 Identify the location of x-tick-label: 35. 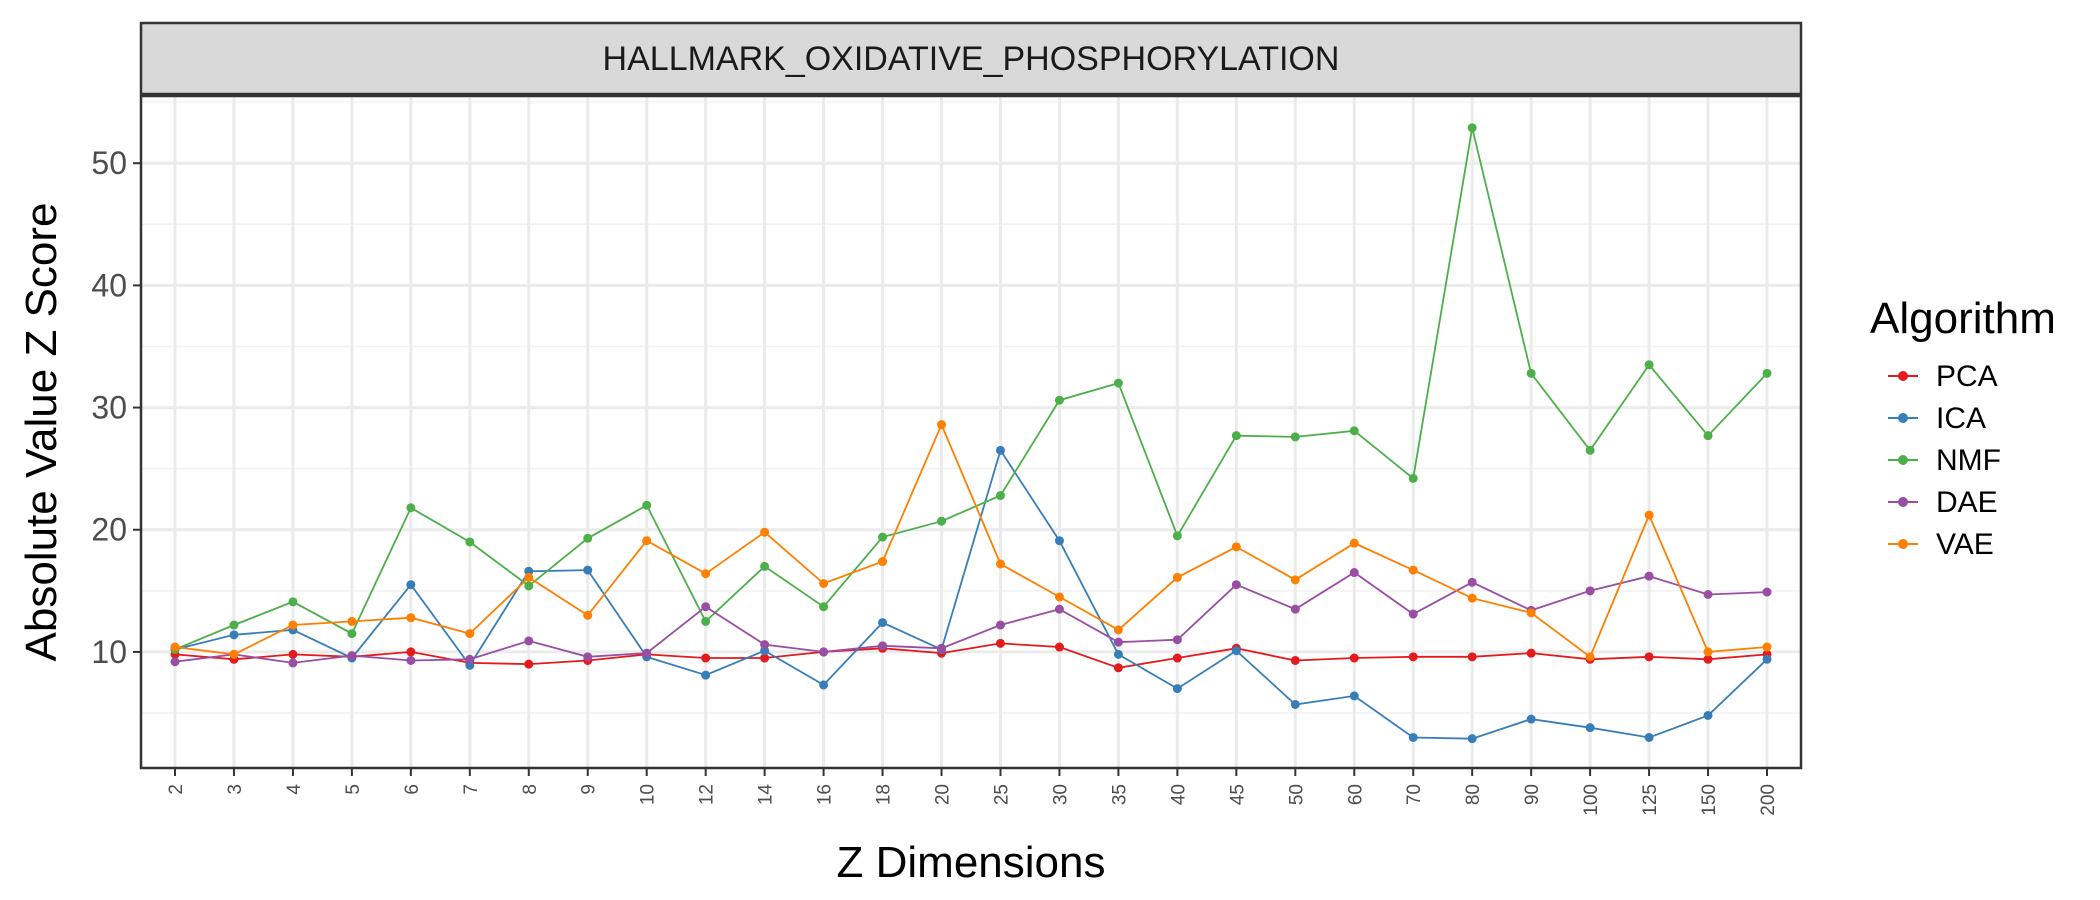
(1119, 794).